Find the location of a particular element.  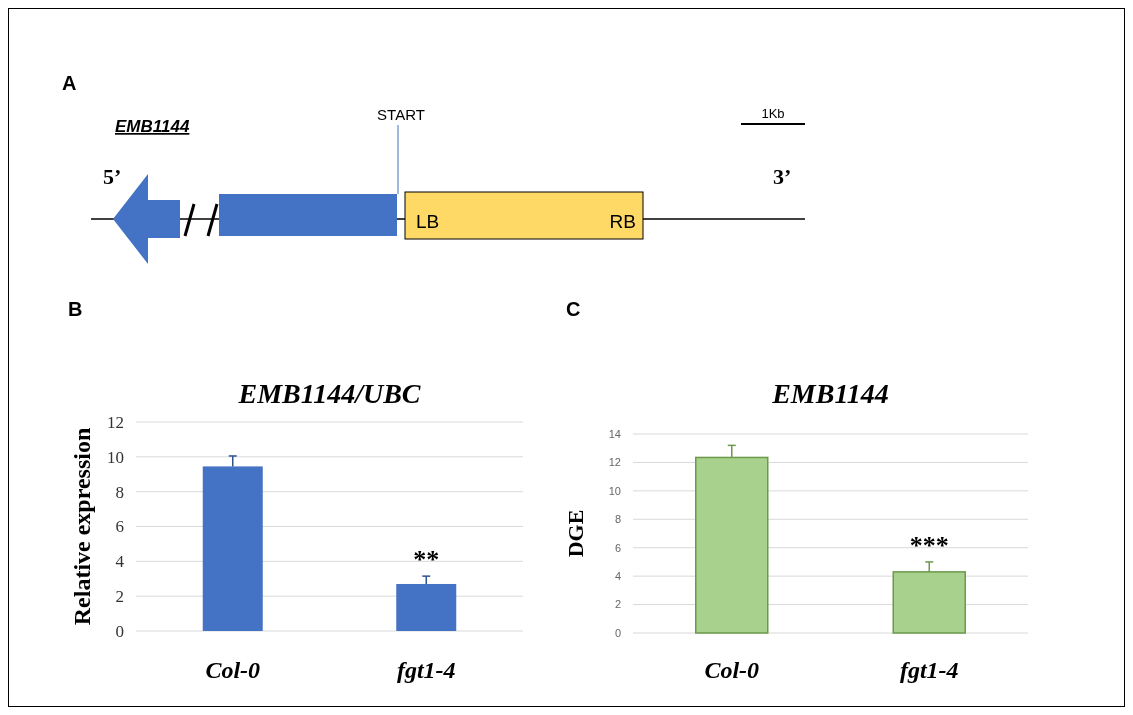

text: LB is located at coordinates (428, 221).